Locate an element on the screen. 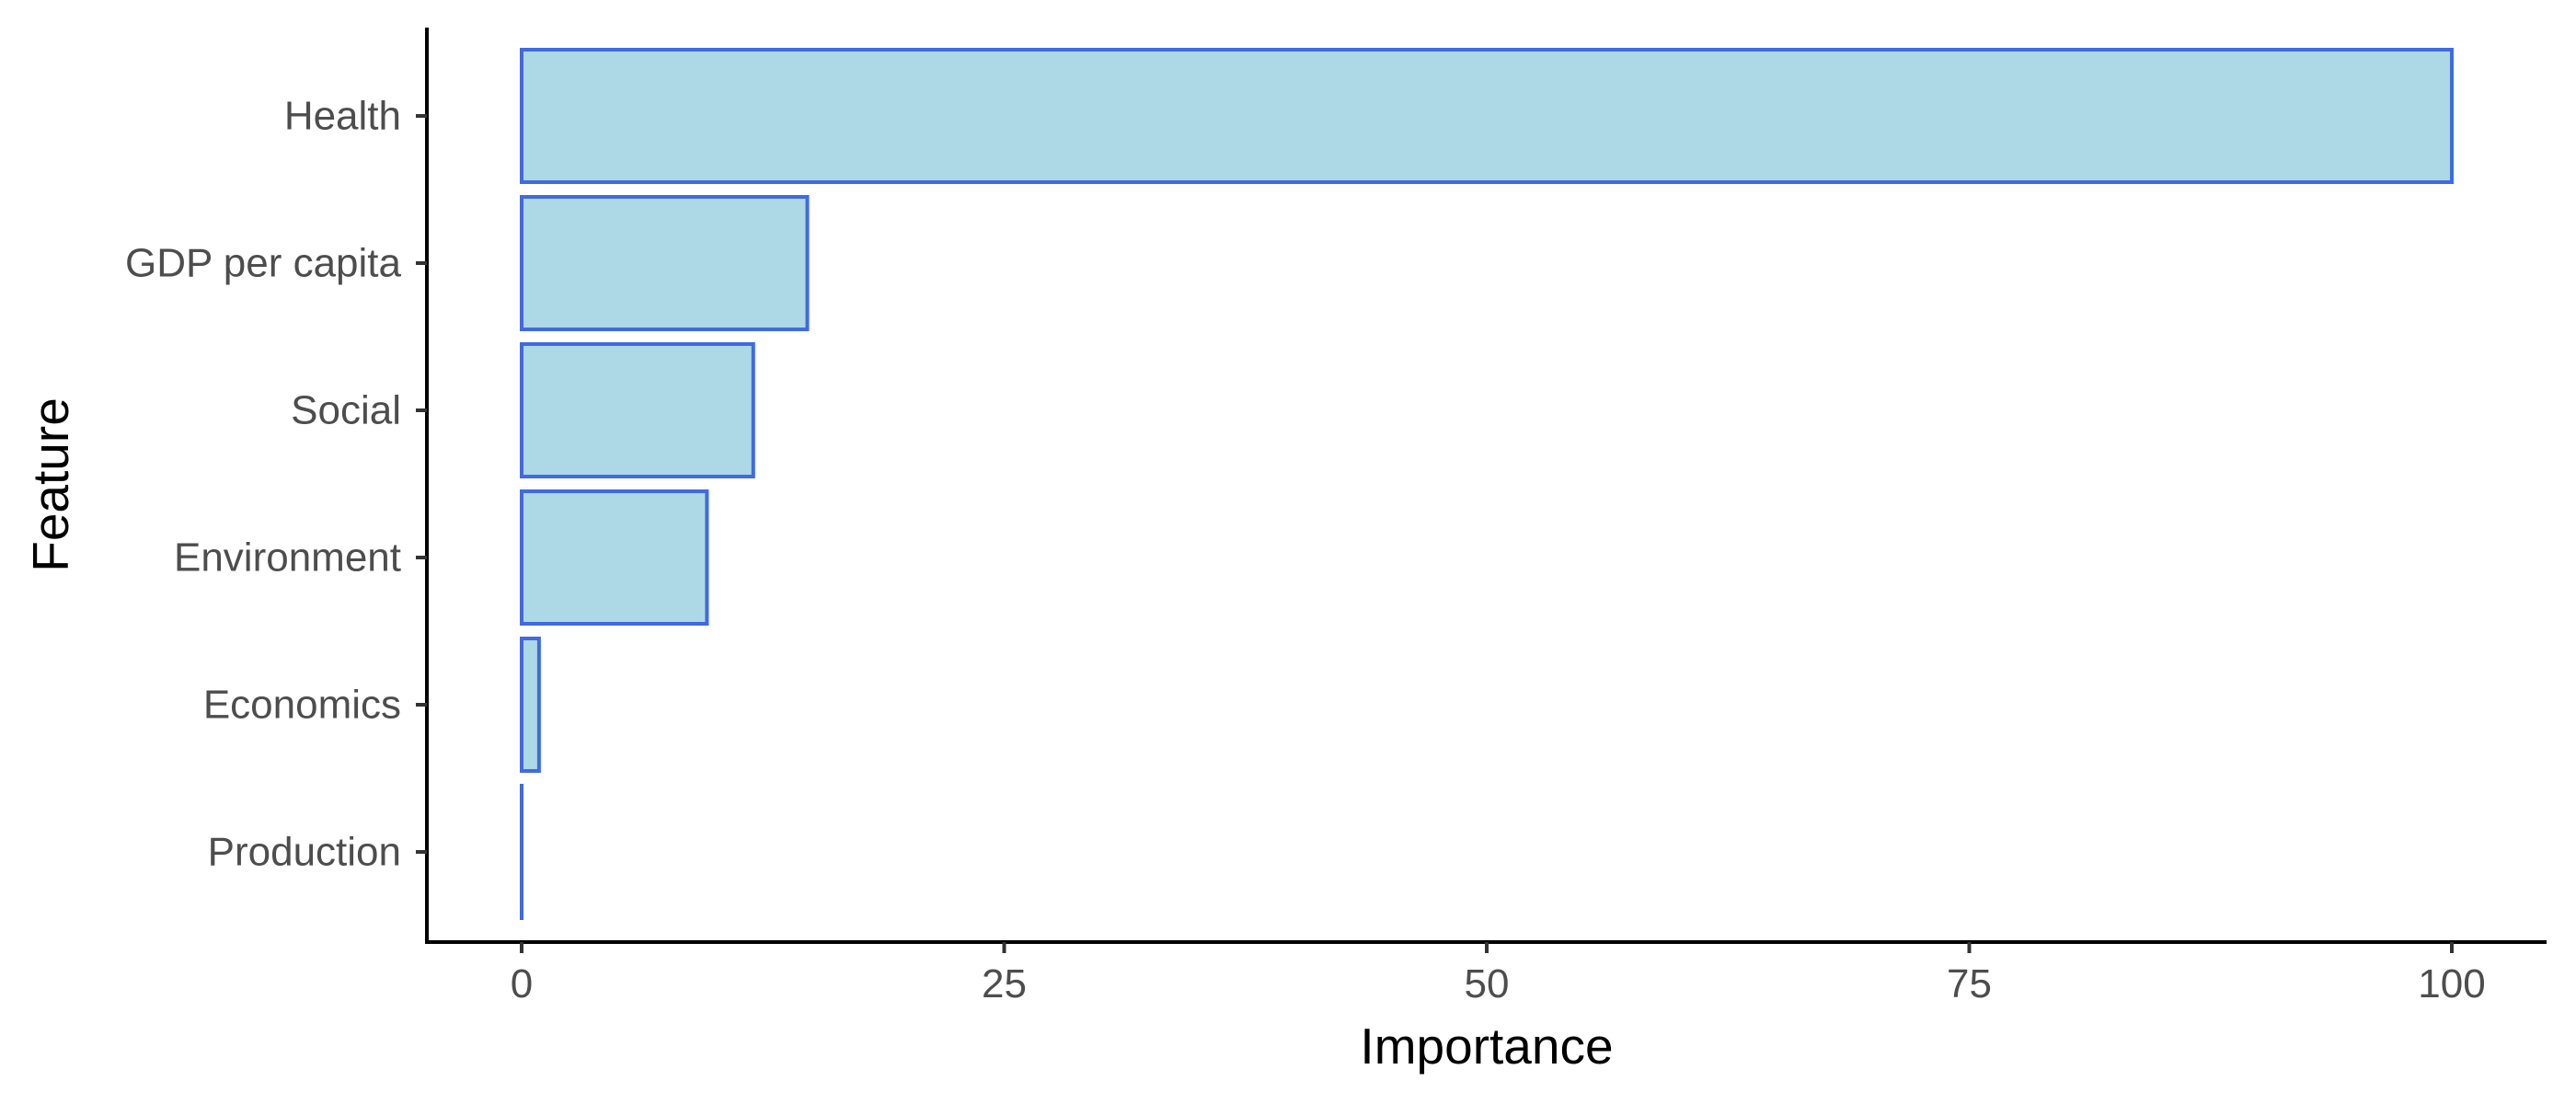 The image size is (2576, 1104). y-tick-label-environment: Environment is located at coordinates (287, 558).